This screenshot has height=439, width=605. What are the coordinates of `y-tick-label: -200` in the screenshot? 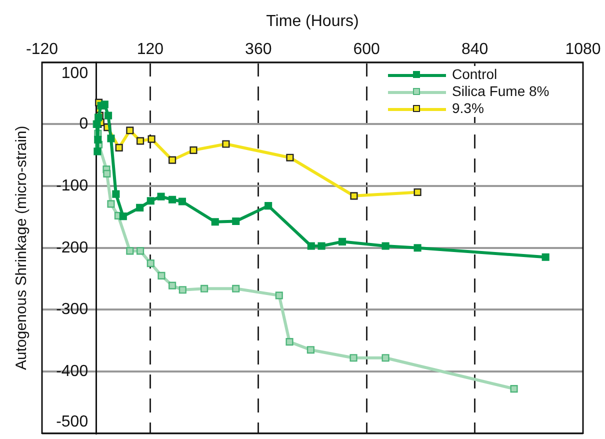 It's located at (72, 247).